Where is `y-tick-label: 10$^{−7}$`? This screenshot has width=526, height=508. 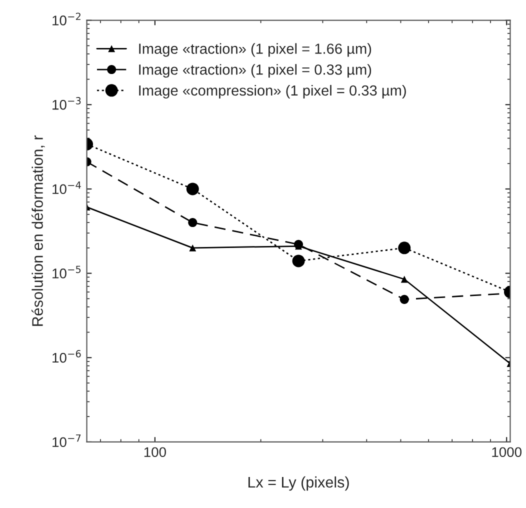 y-tick-label: 10$^{−7}$ is located at coordinates (66, 441).